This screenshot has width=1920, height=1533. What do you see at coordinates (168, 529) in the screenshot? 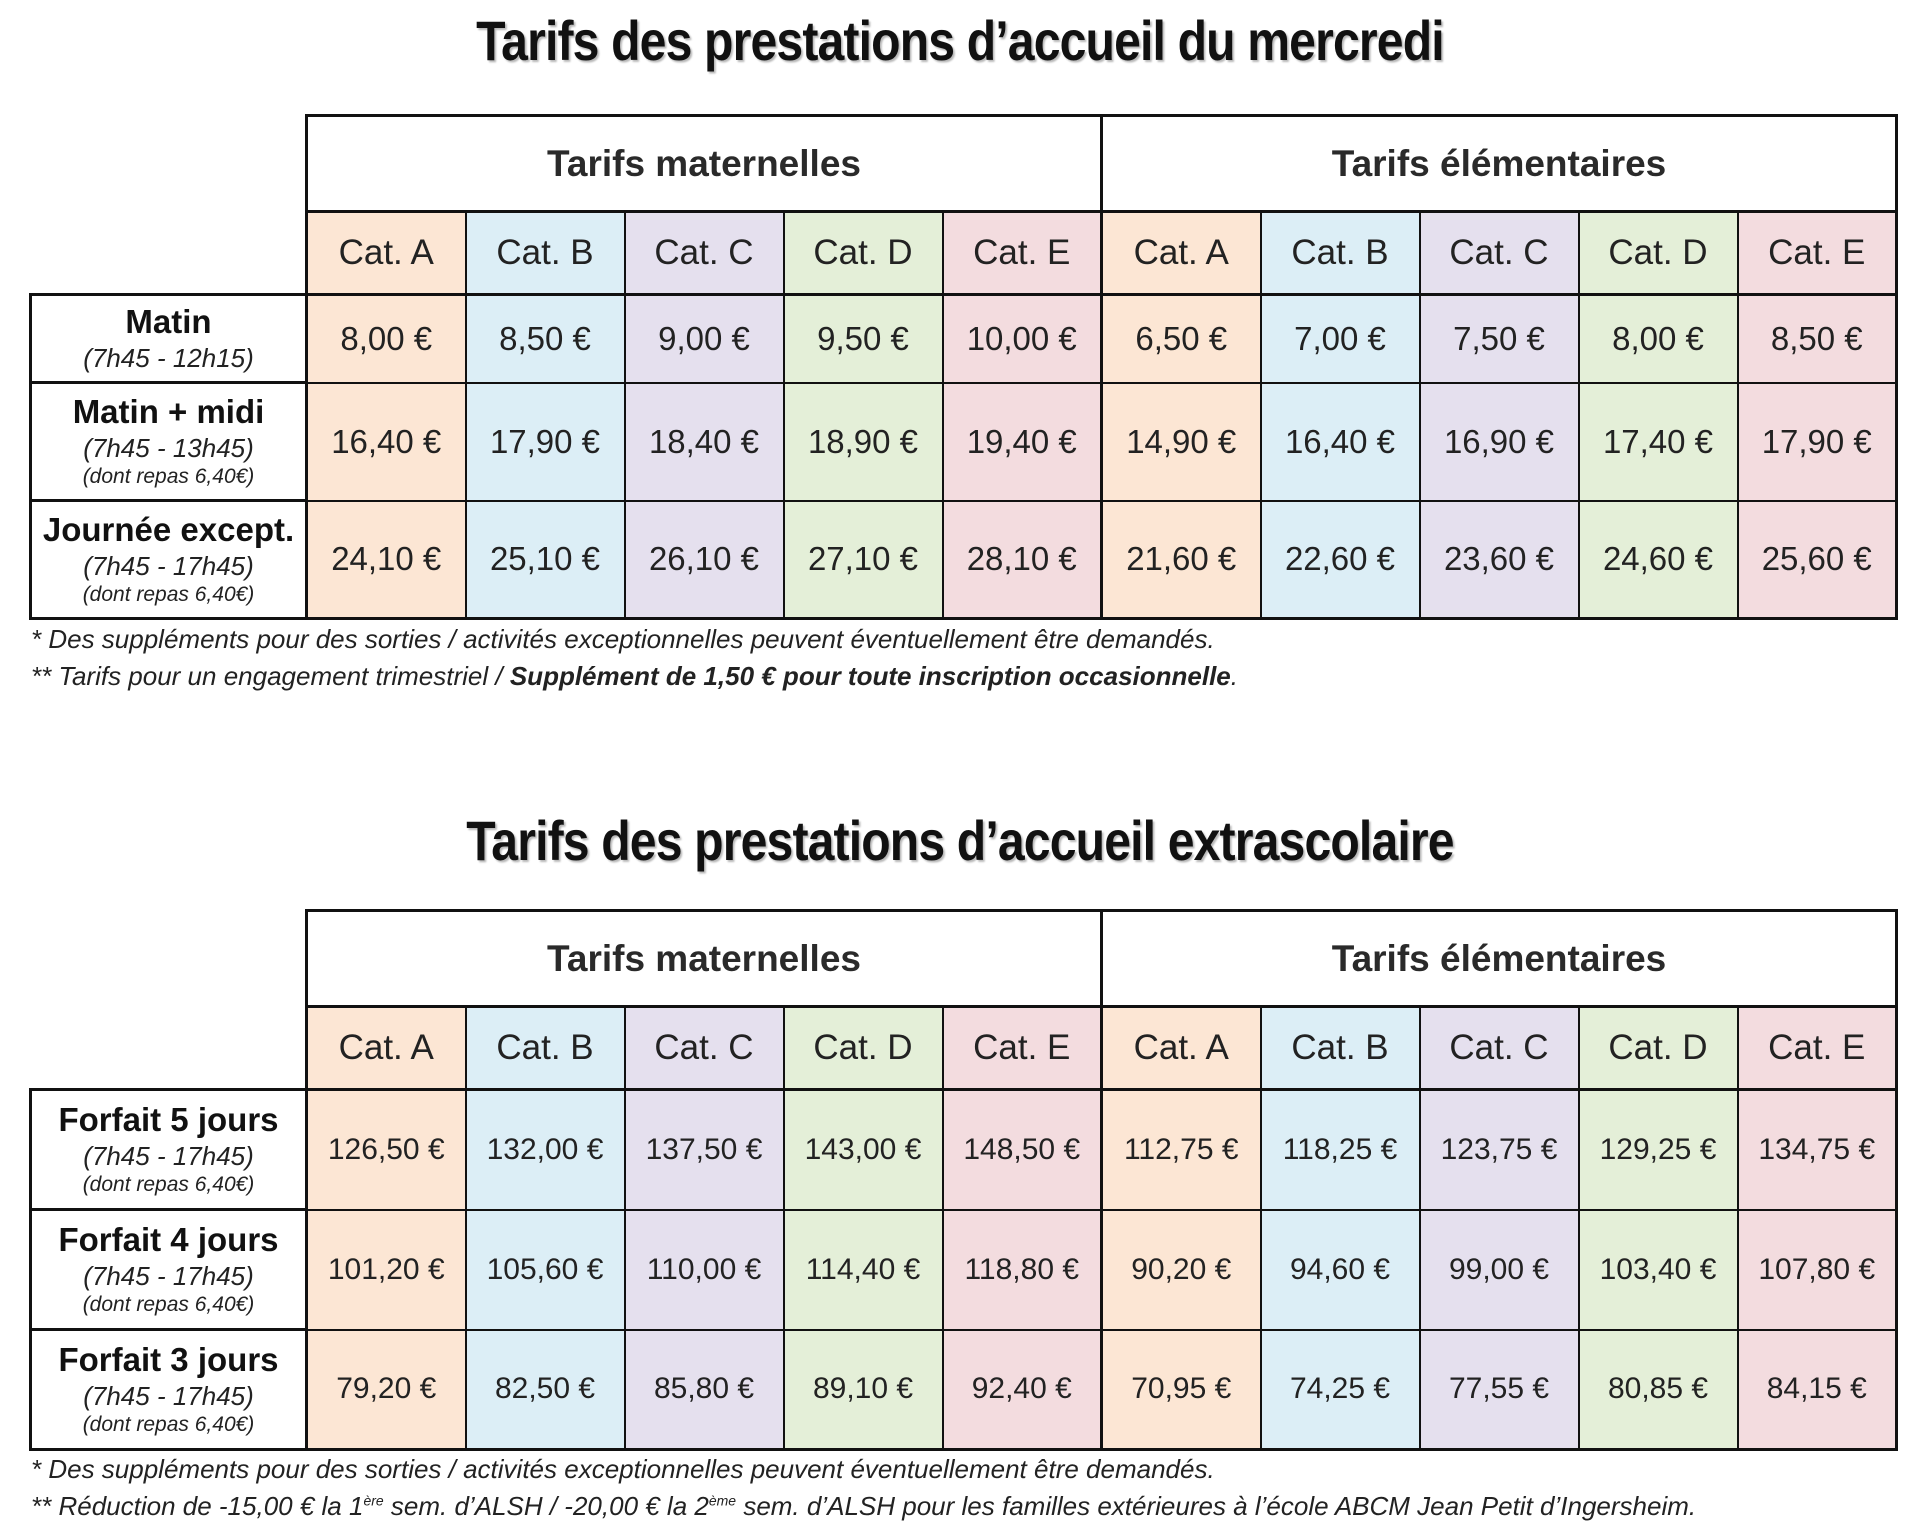
I see `row-label: Journée except.` at bounding box center [168, 529].